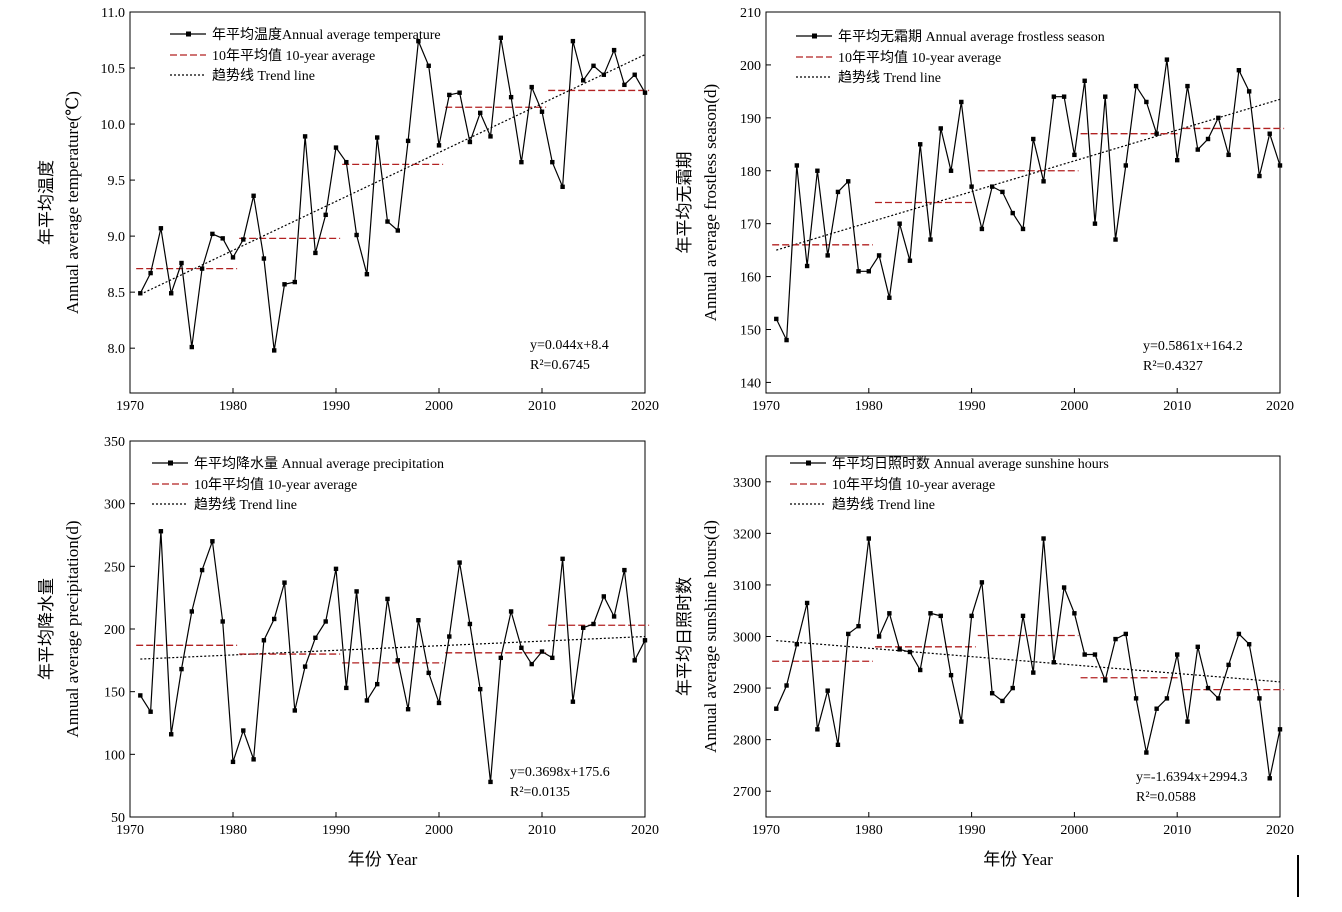 This screenshot has width=1342, height=912. I want to click on chart-4-y-axis-label-en: Annual average sunshine hours(d), so click(710, 636).